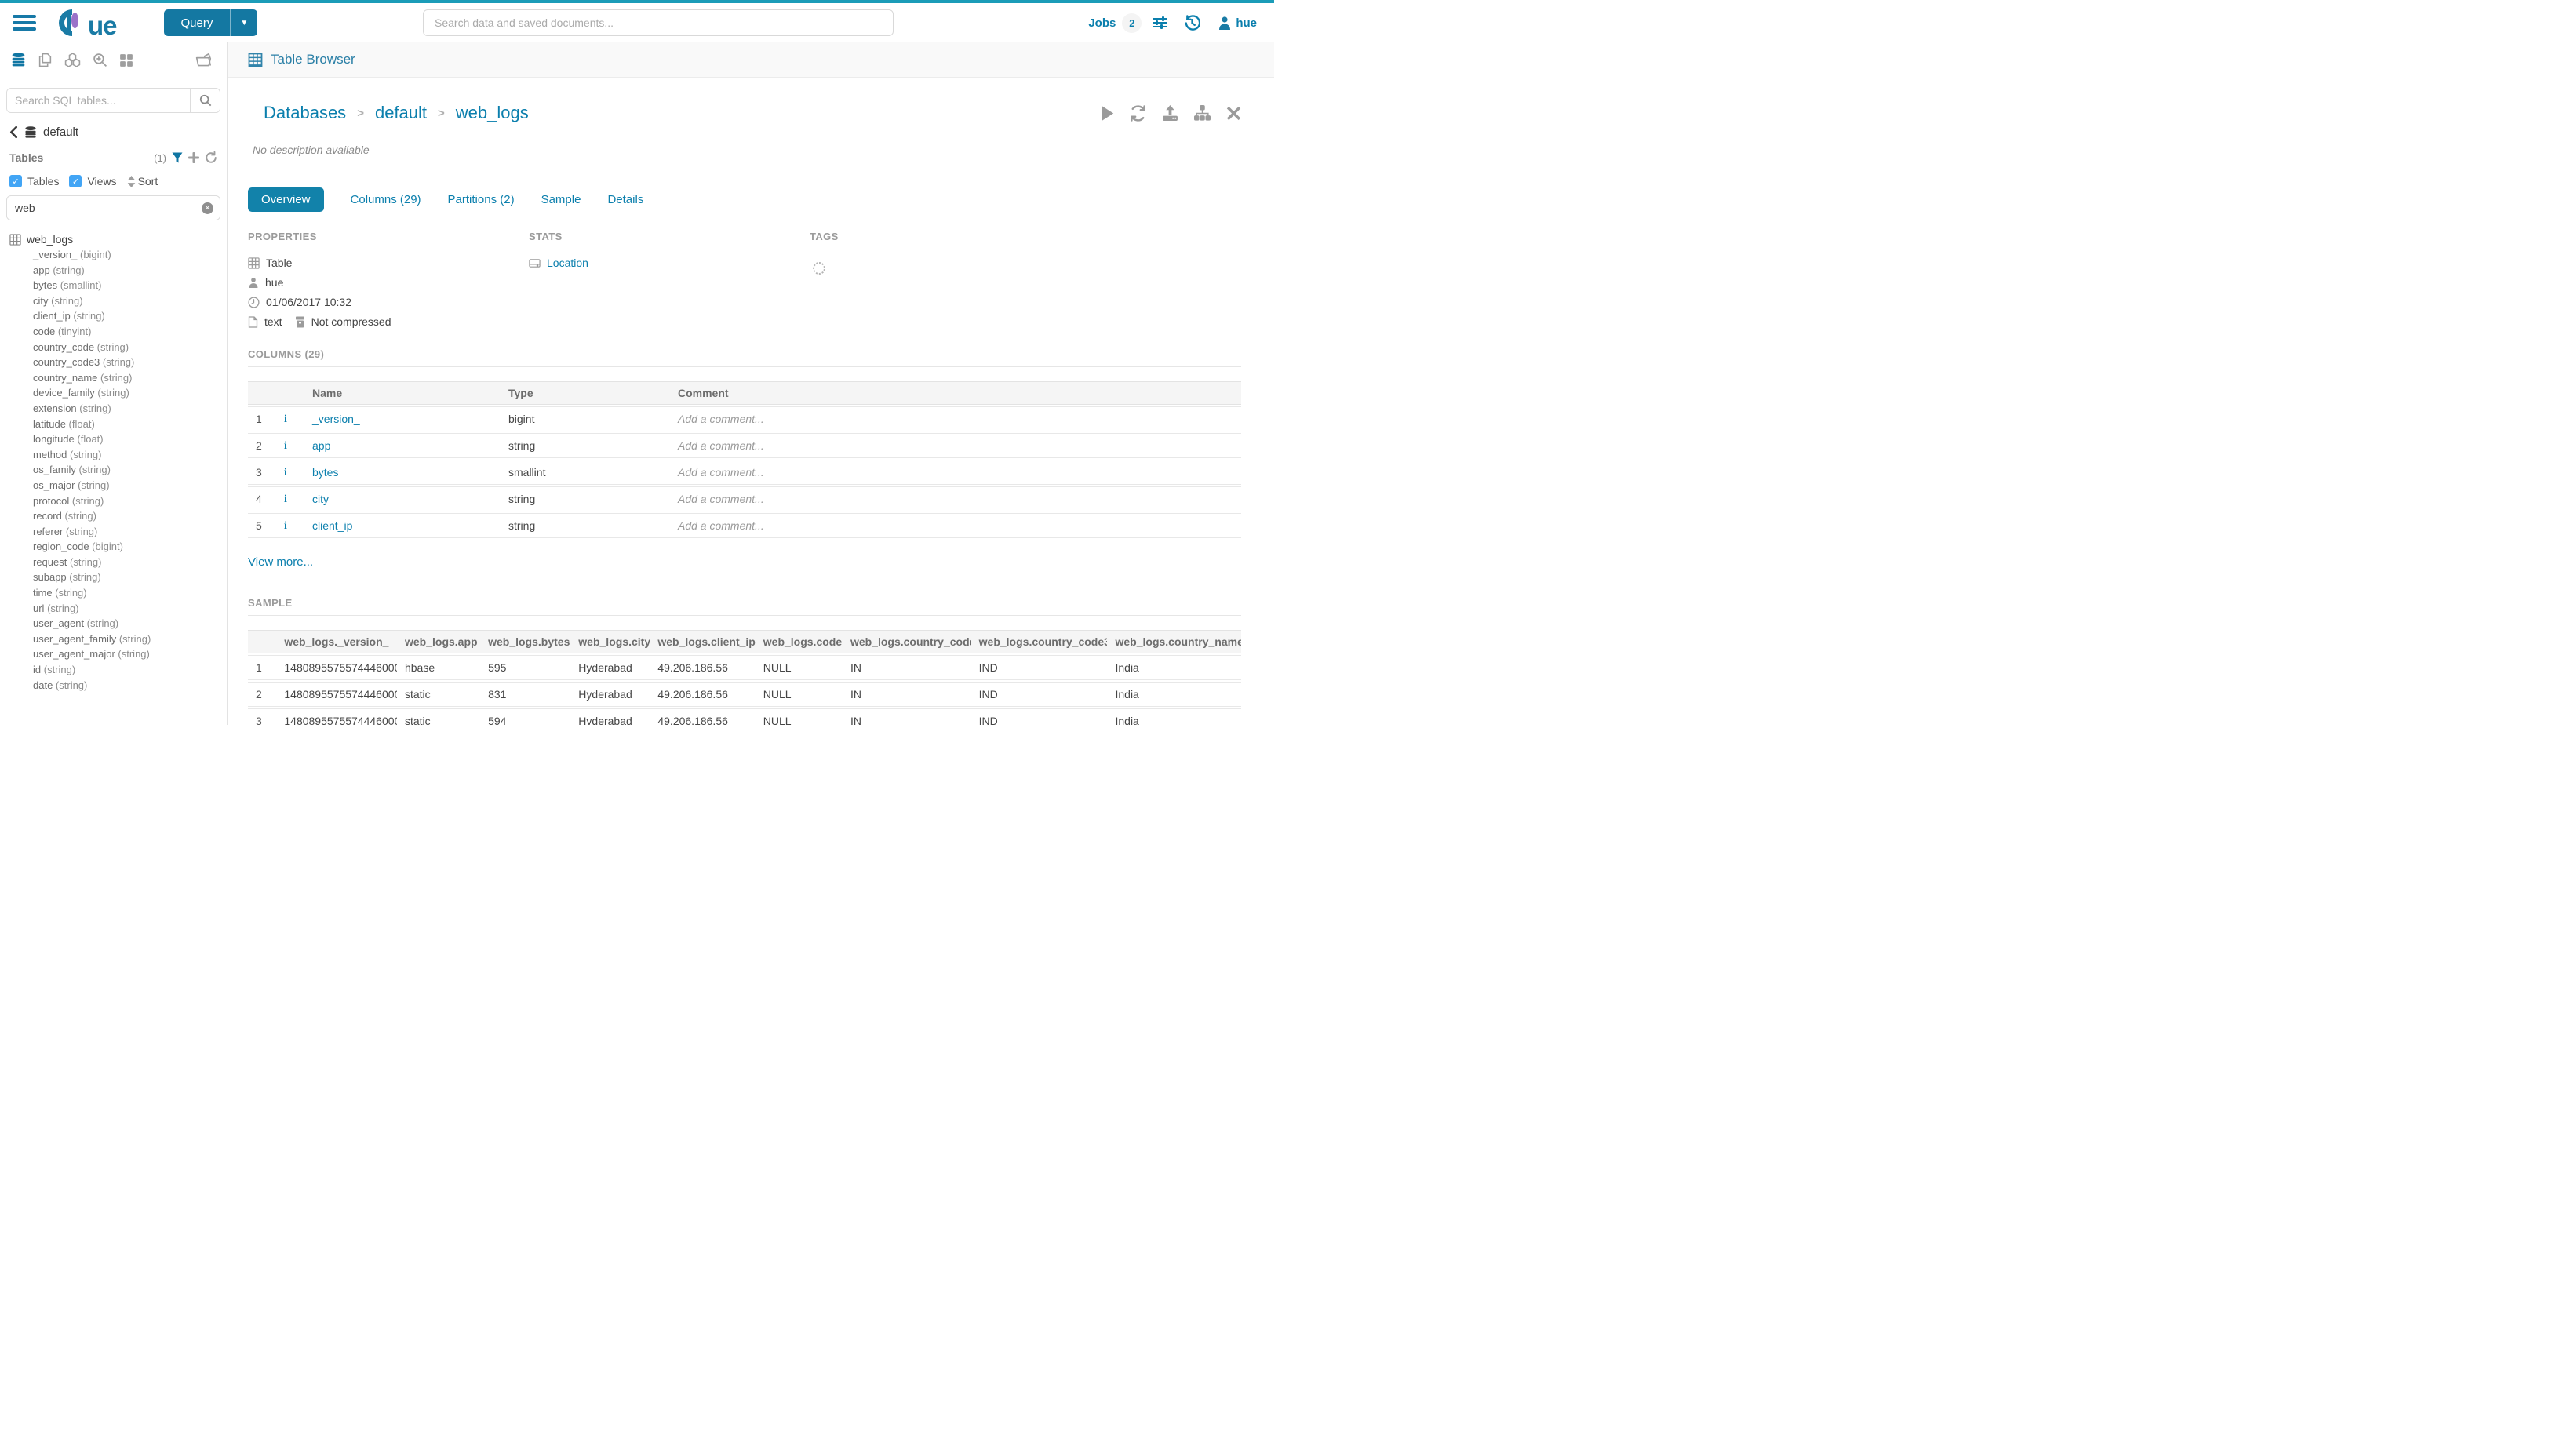  I want to click on sidebar-column-item: time (string), so click(113, 593).